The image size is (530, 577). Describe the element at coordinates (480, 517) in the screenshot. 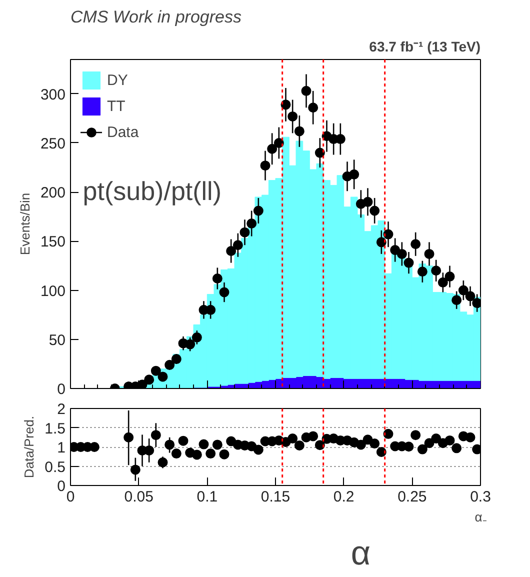

I see `x-axis-title: α₋` at that location.